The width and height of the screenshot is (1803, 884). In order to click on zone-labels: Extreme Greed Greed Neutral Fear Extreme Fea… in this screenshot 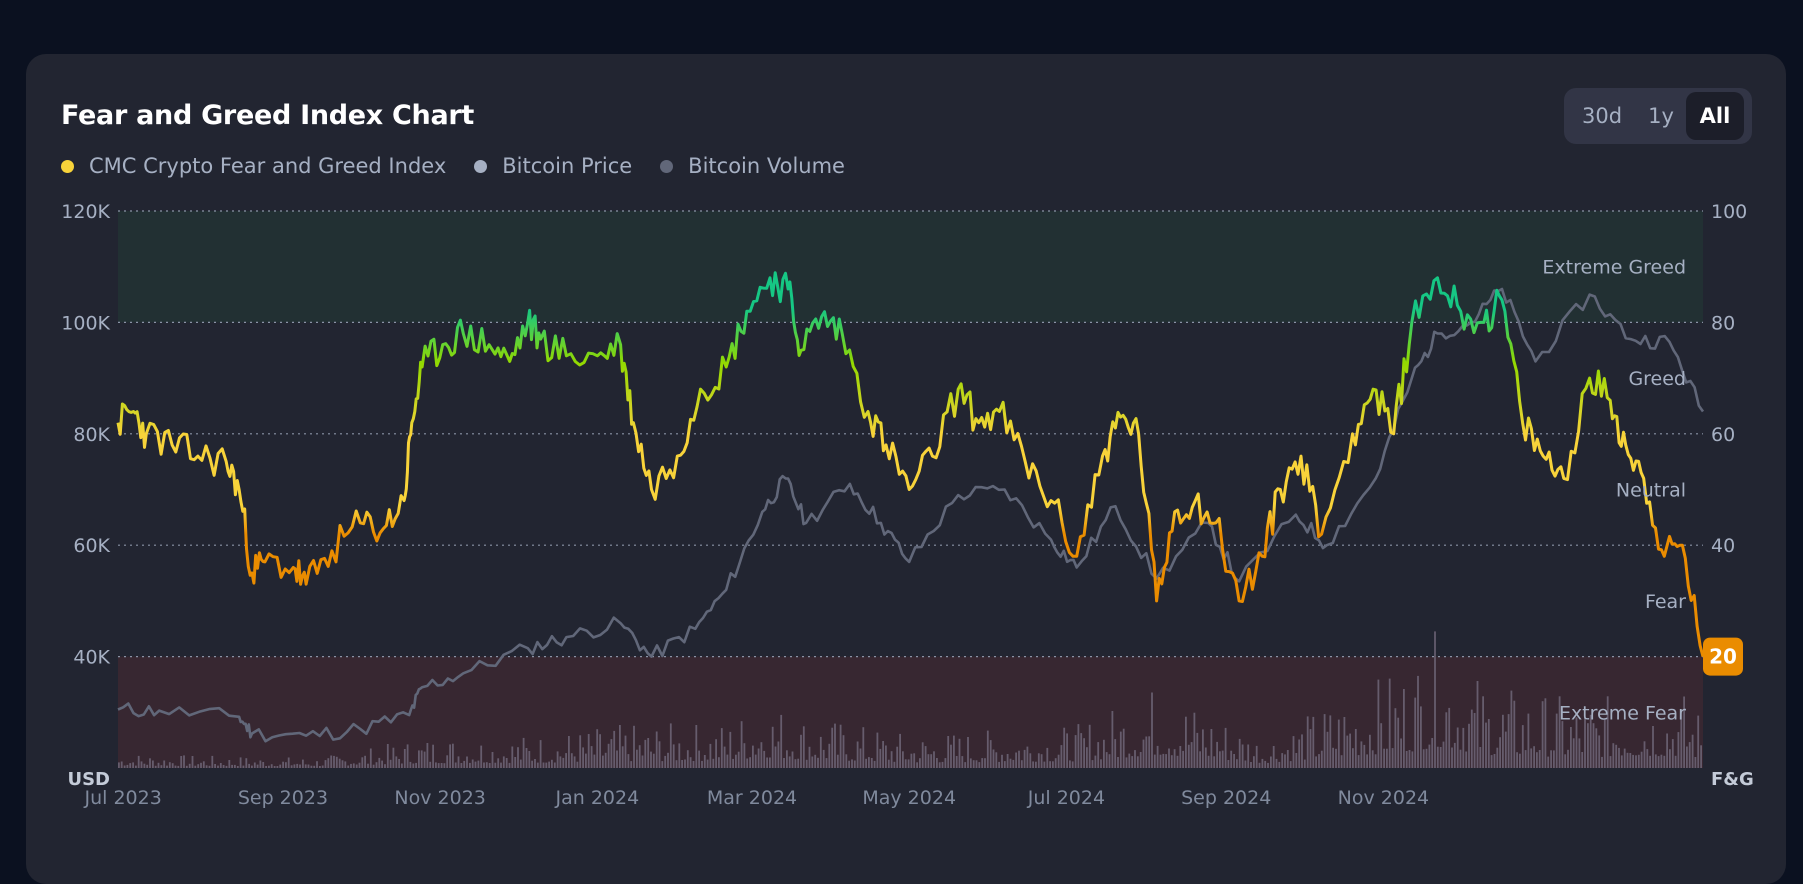, I will do `click(1614, 491)`.